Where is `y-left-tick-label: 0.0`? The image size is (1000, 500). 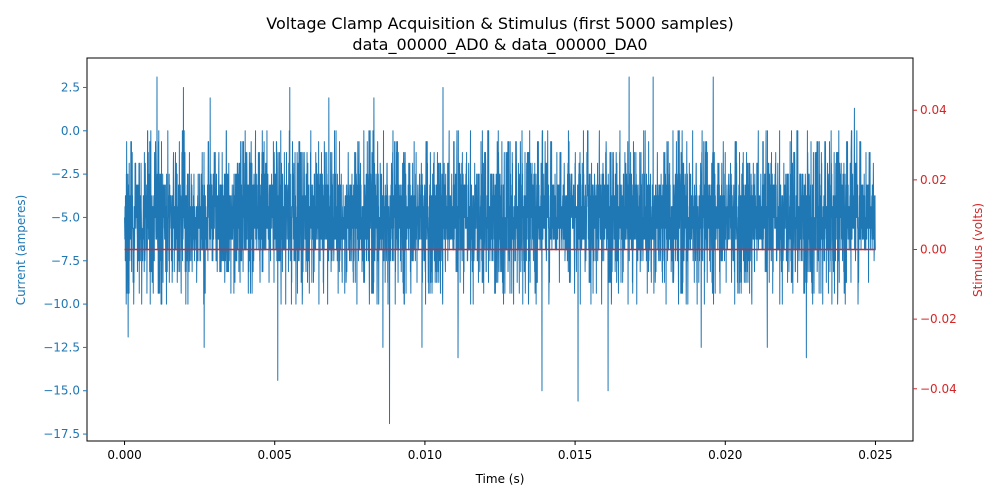 y-left-tick-label: 0.0 is located at coordinates (70, 131).